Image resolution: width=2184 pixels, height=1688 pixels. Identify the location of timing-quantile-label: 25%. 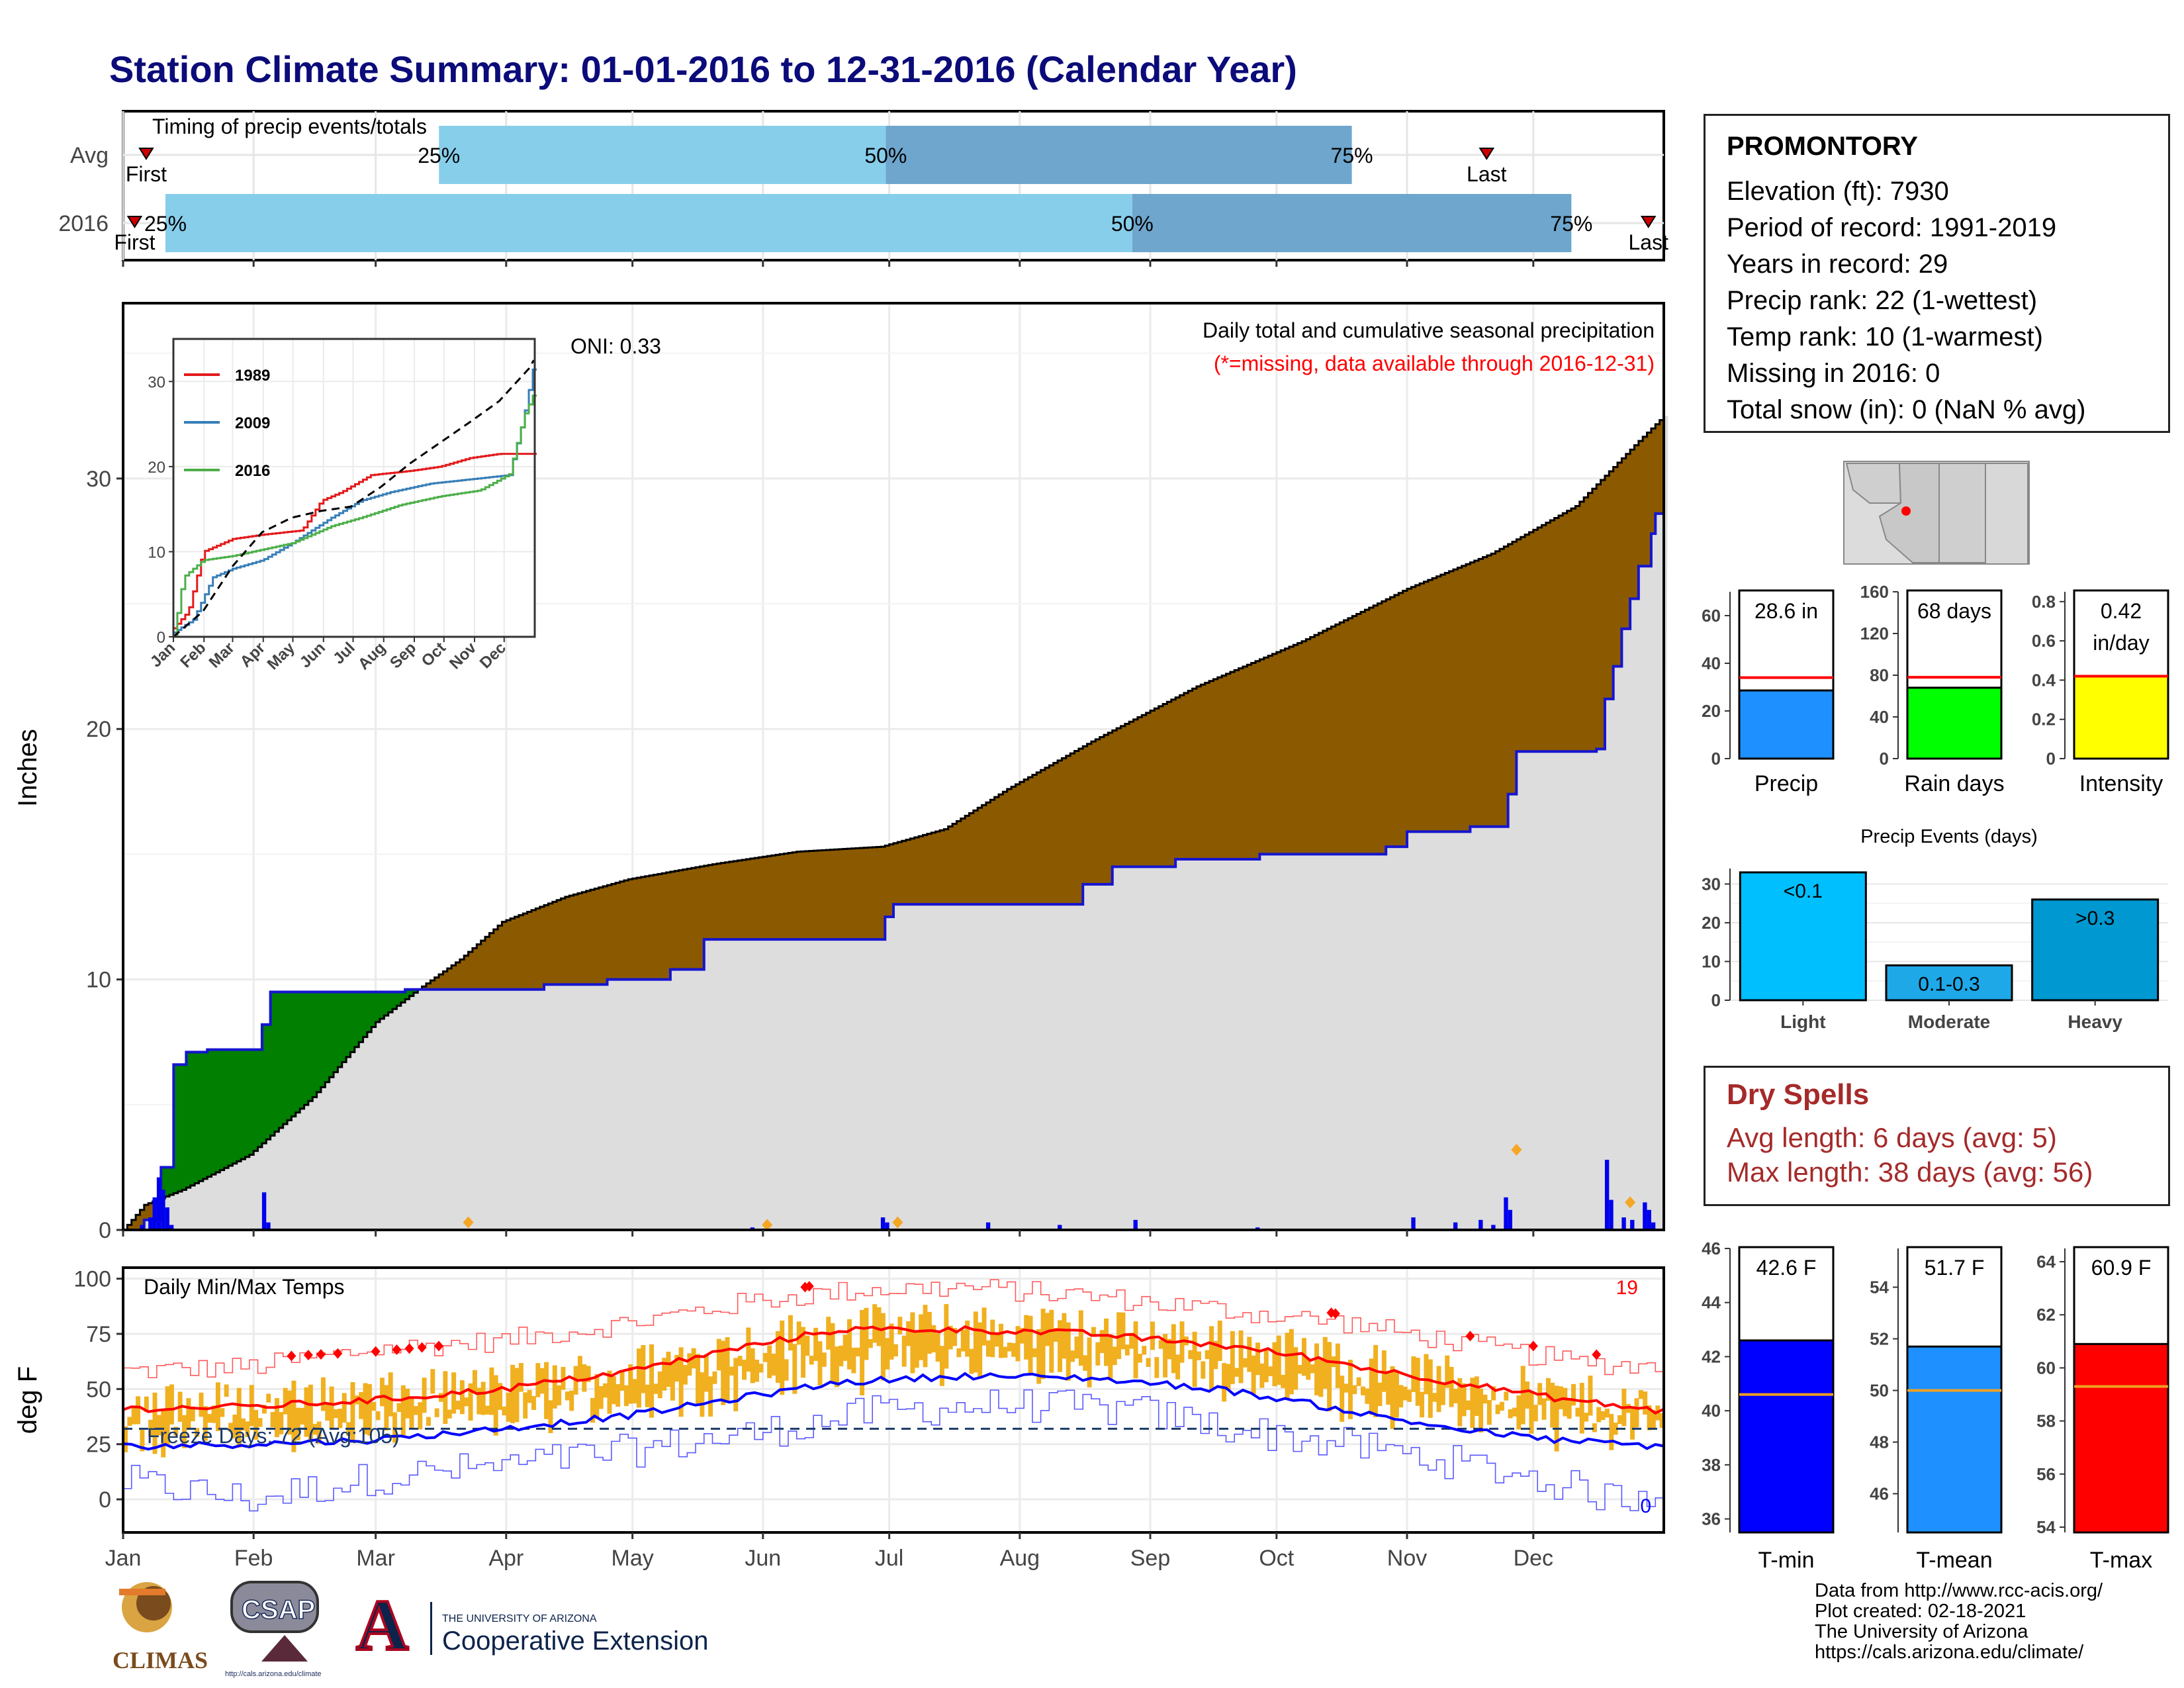
(439, 155).